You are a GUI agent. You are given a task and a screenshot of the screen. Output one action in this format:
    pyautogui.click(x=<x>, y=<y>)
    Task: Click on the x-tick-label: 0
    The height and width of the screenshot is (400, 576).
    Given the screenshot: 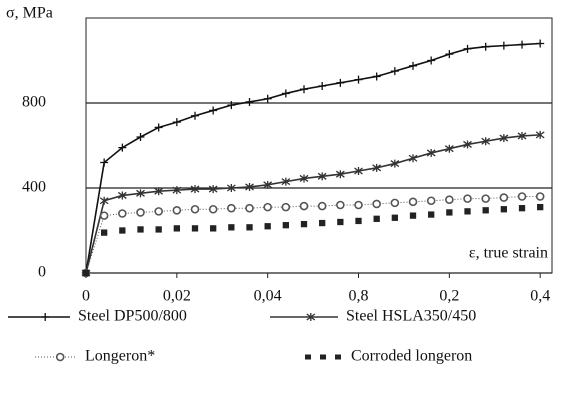 What is the action you would take?
    pyautogui.click(x=86, y=296)
    